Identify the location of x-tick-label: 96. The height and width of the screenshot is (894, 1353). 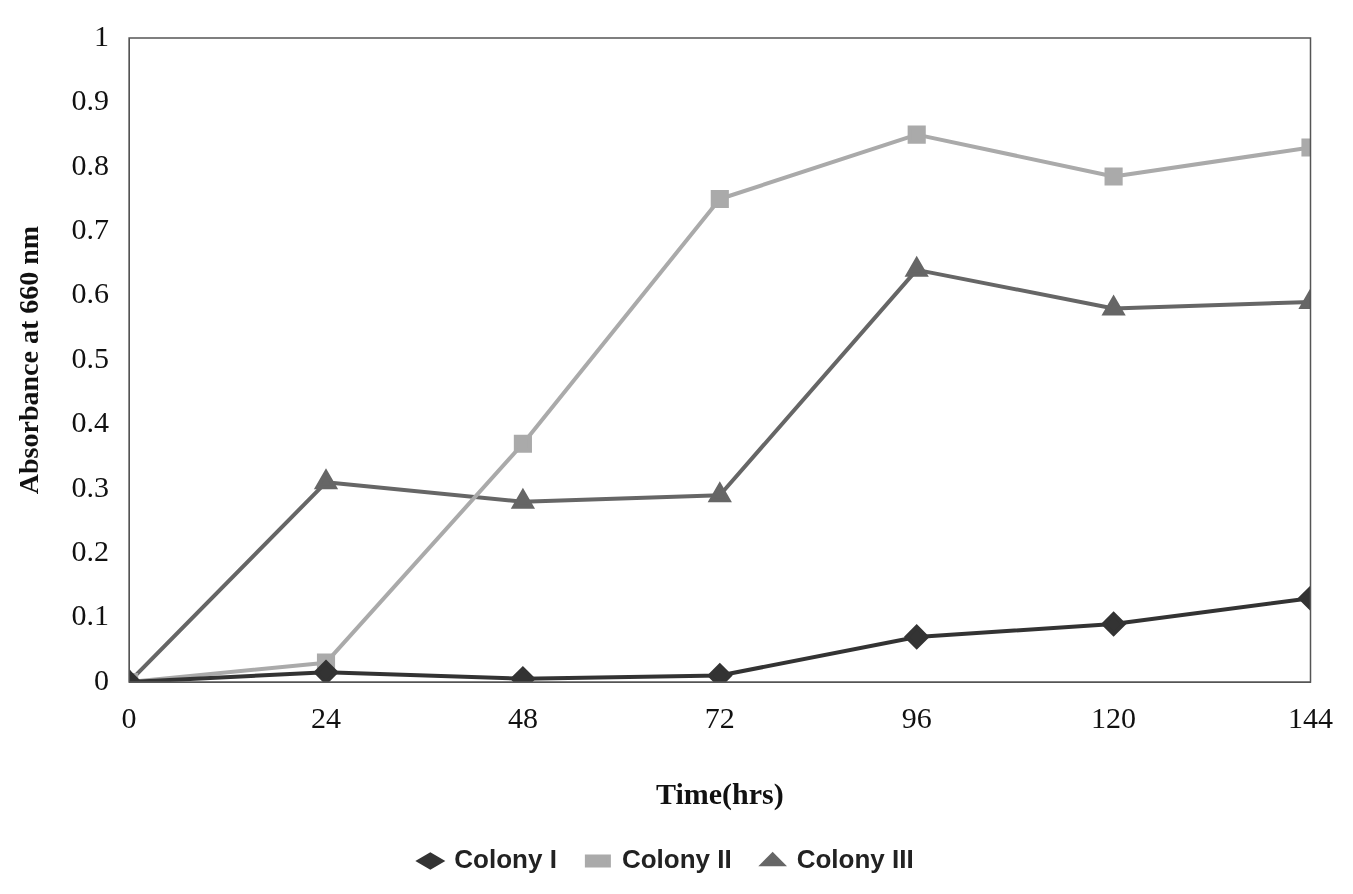
(916, 717).